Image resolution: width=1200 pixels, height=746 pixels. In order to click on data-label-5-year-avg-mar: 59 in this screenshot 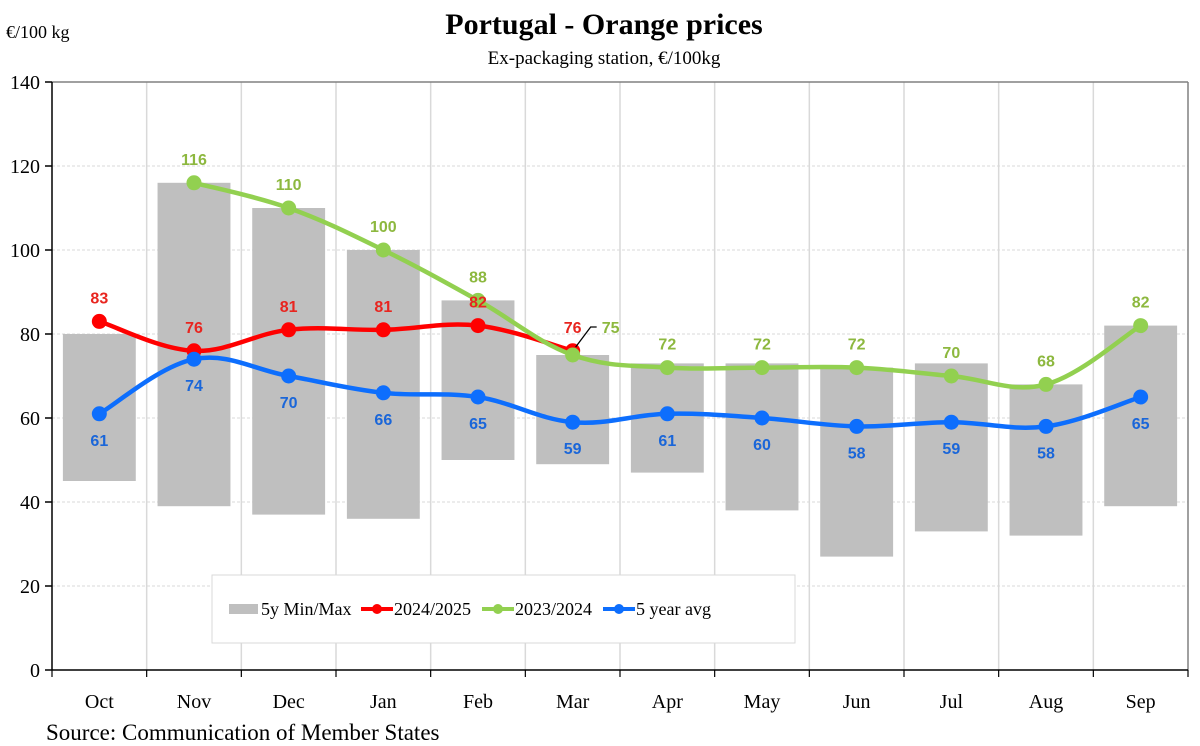, I will do `click(573, 449)`.